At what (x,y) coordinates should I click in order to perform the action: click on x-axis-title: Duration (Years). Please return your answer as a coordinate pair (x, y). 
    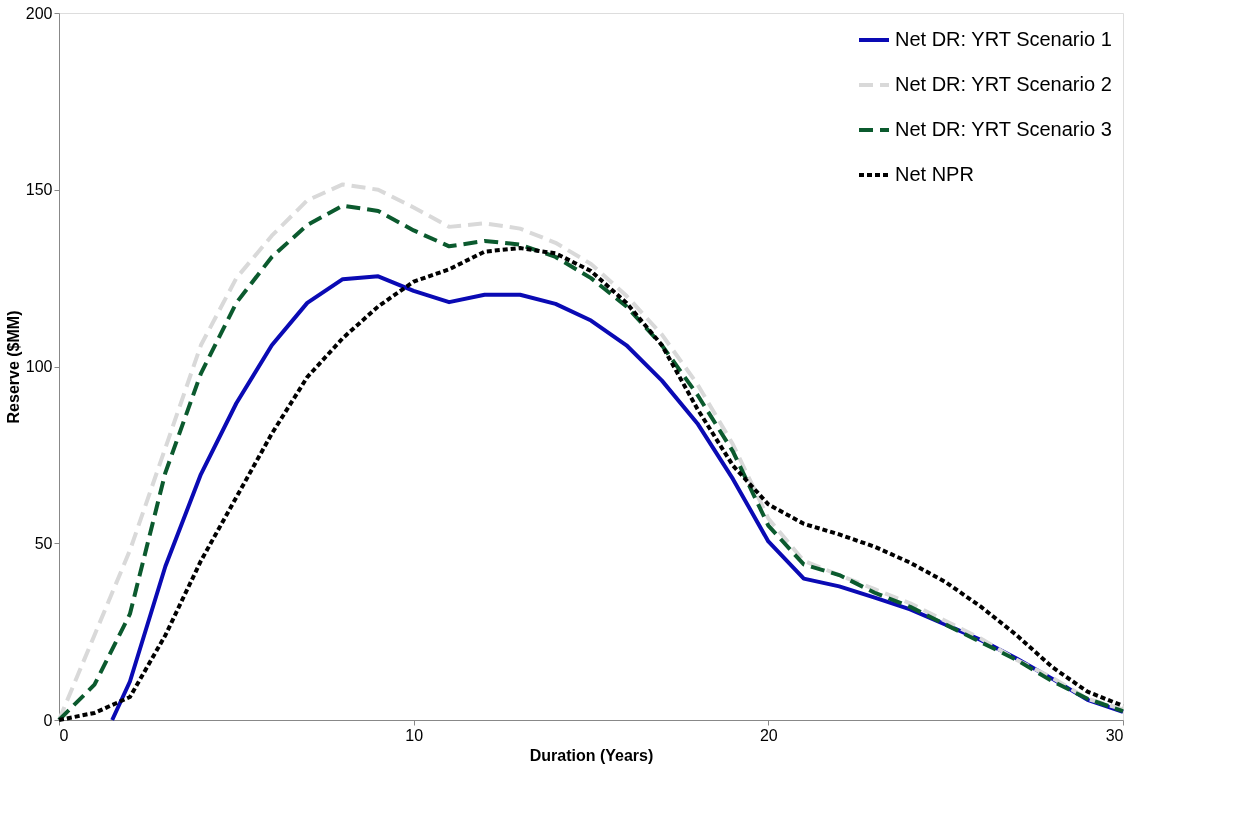
    Looking at the image, I should click on (591, 755).